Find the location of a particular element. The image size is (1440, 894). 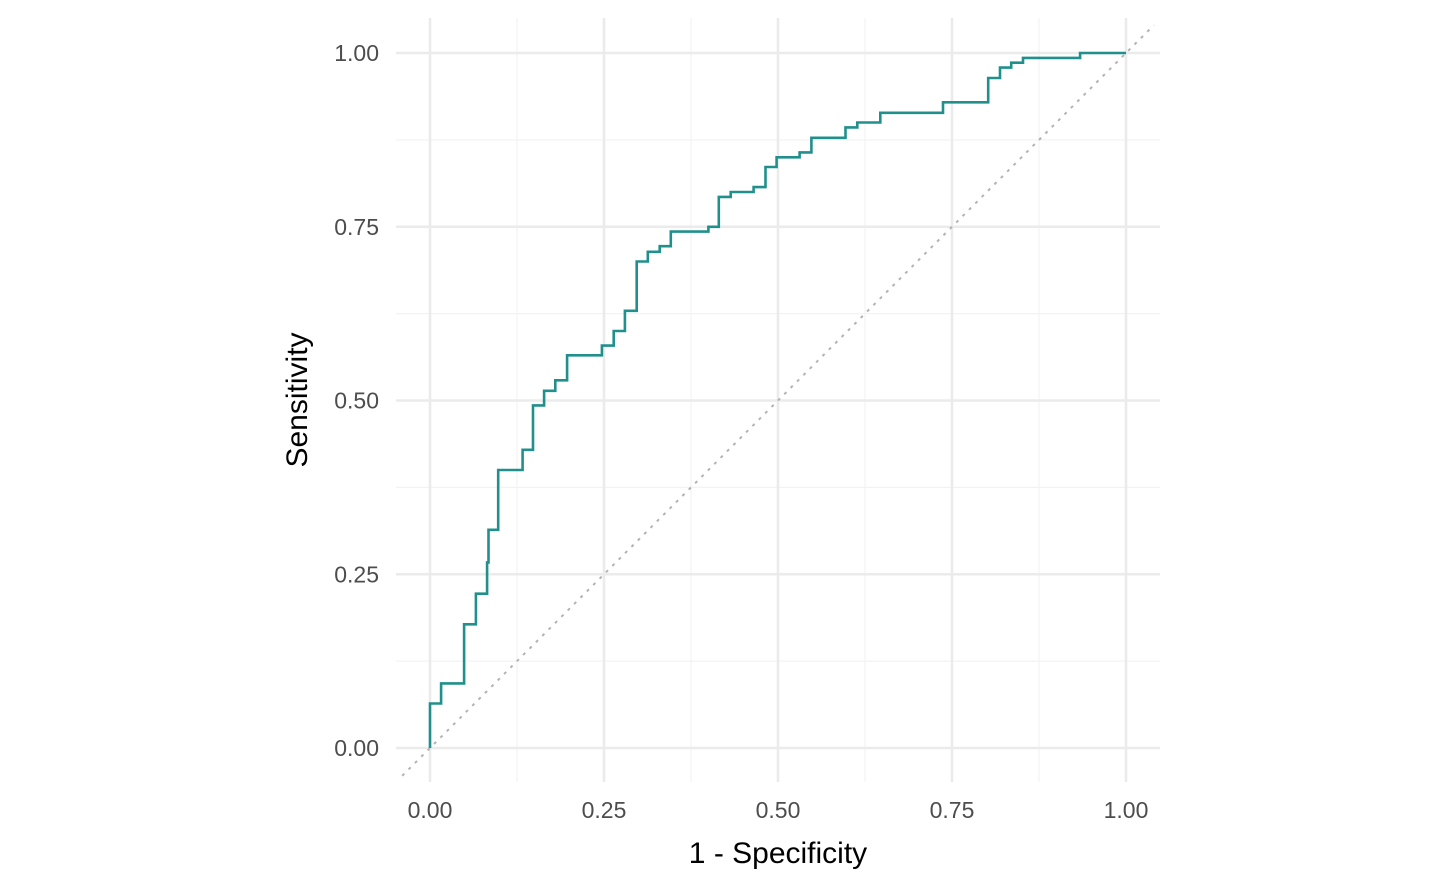

x-tick-label: 0.25 is located at coordinates (604, 810).